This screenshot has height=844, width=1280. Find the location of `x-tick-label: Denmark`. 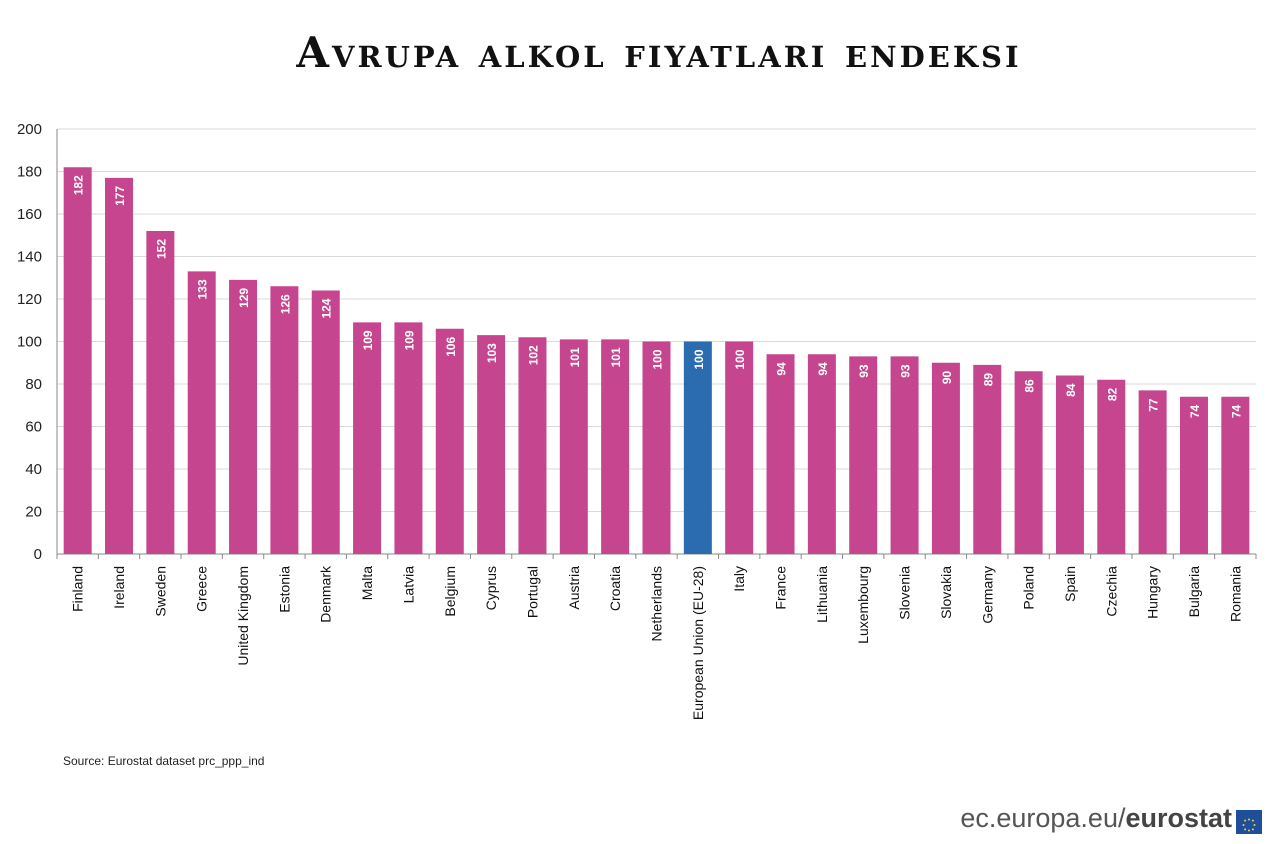

x-tick-label: Denmark is located at coordinates (326, 594).